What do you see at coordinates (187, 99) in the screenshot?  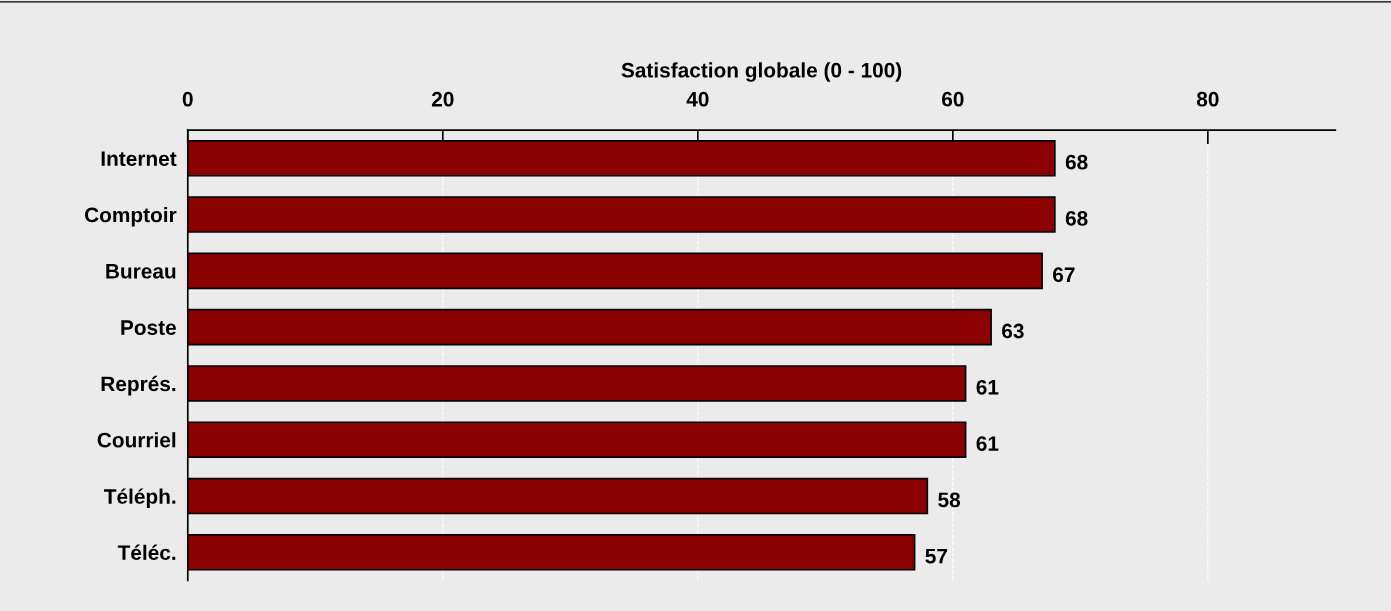 I see `x-tick-label: 0` at bounding box center [187, 99].